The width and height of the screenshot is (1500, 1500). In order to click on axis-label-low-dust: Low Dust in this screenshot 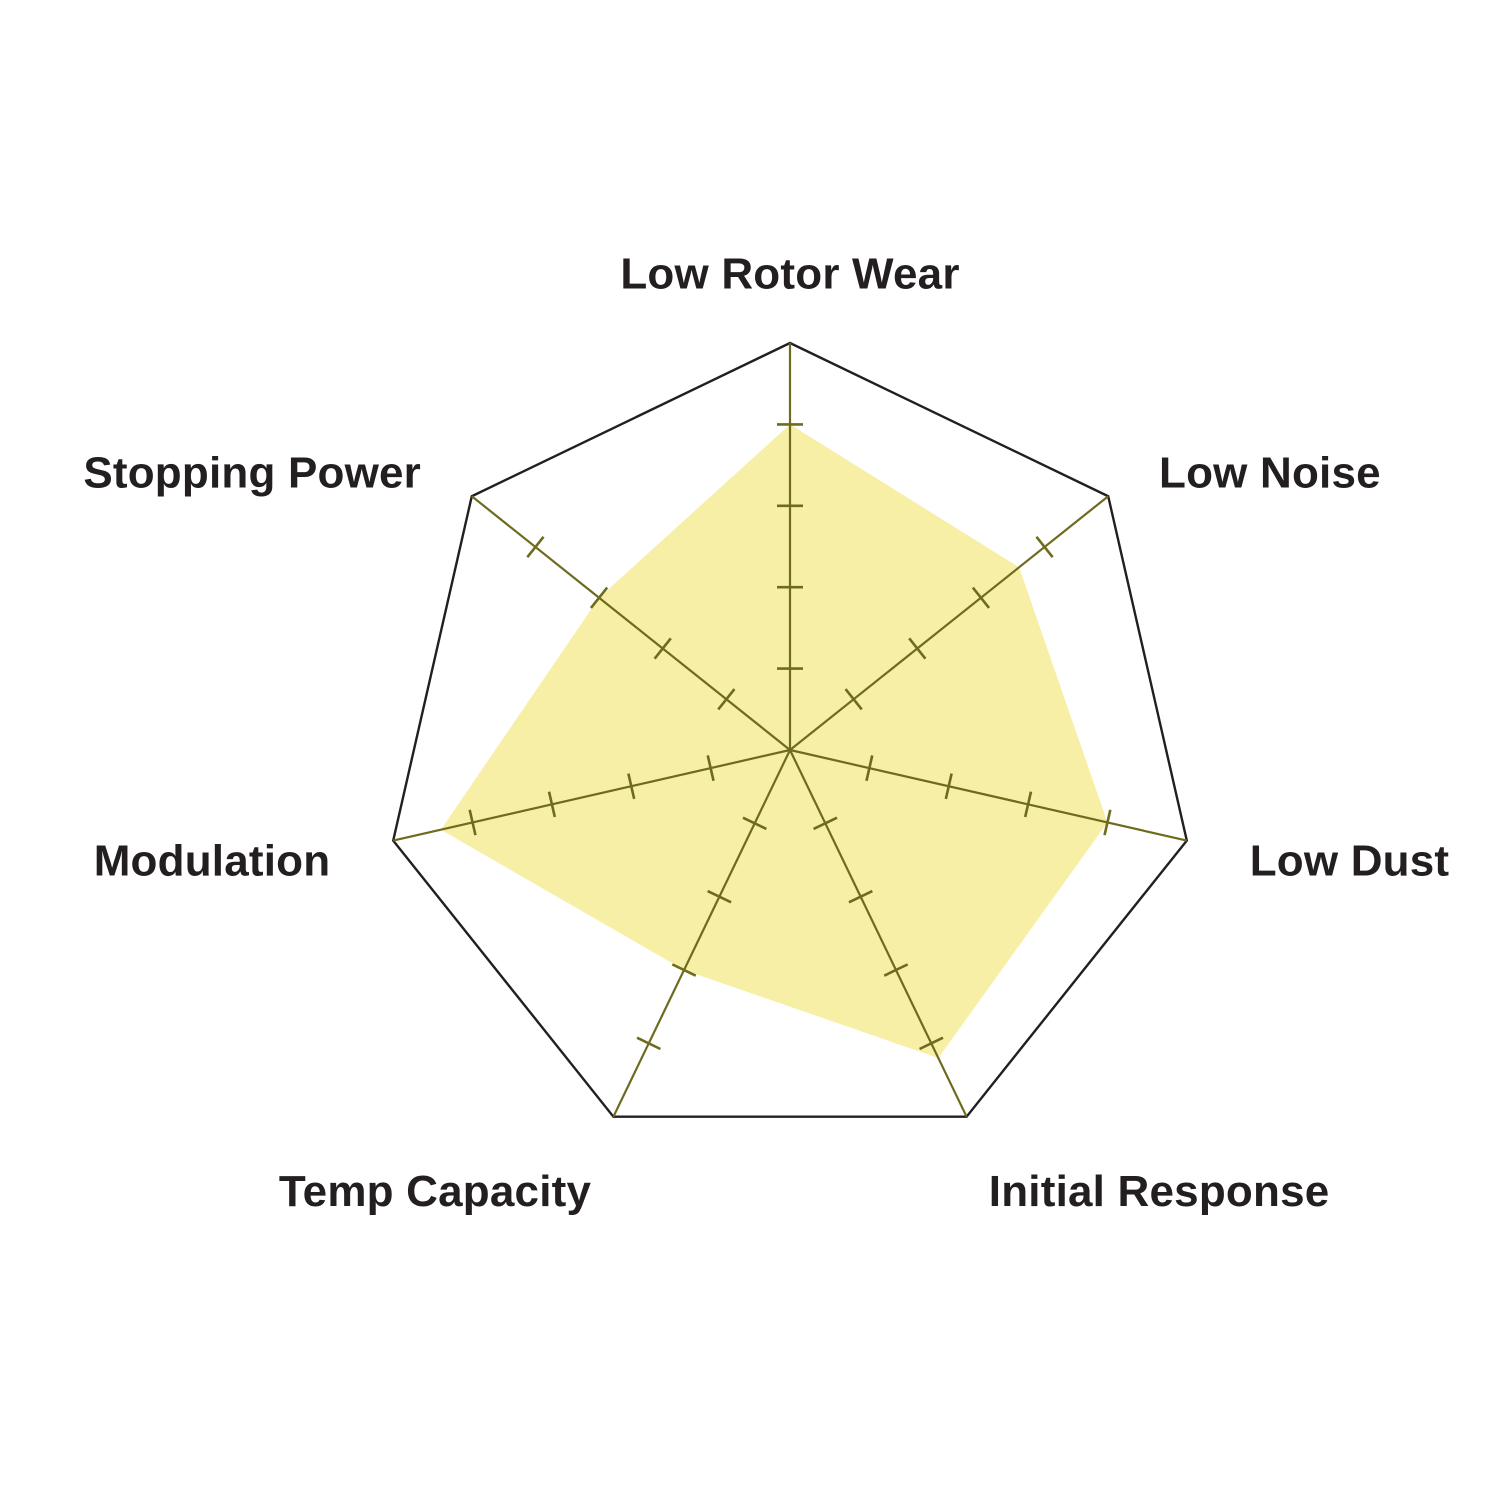, I will do `click(1350, 861)`.